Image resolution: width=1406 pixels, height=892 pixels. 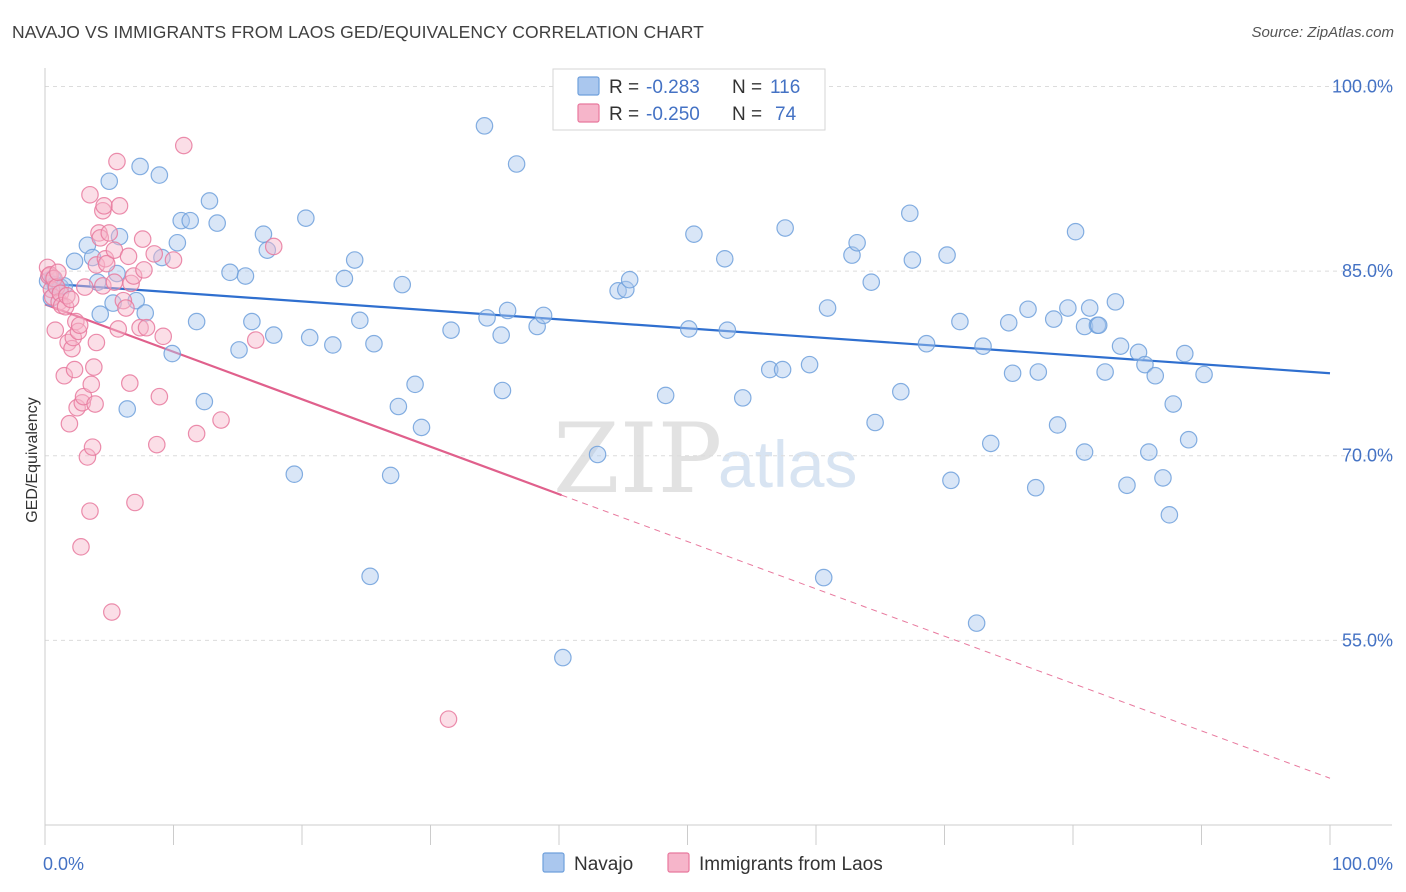 I want to click on navajo-trend-line, so click(x=687, y=328).